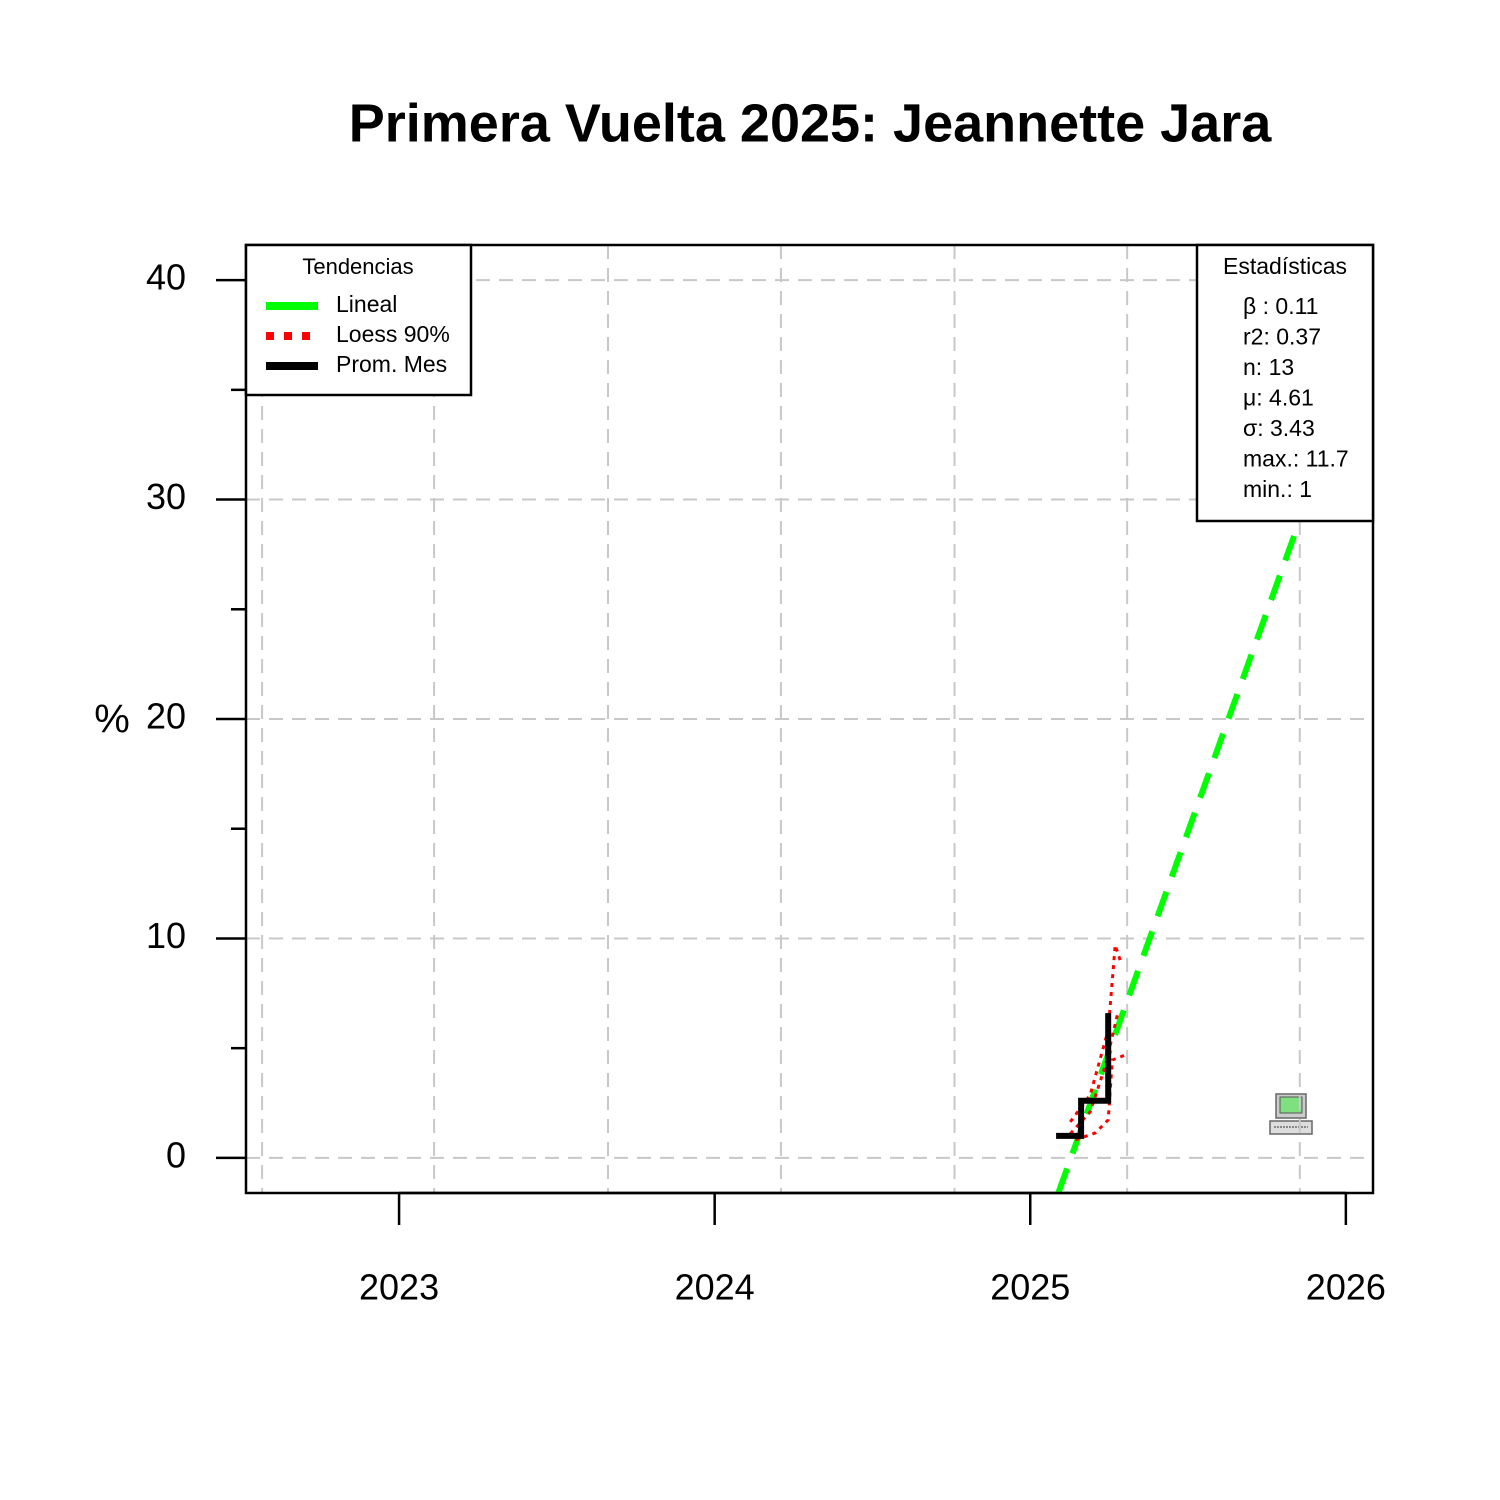 Image resolution: width=1500 pixels, height=1500 pixels. What do you see at coordinates (810, 123) in the screenshot?
I see `chart-title: Primera Vuelta 2025: Jeannette Jara` at bounding box center [810, 123].